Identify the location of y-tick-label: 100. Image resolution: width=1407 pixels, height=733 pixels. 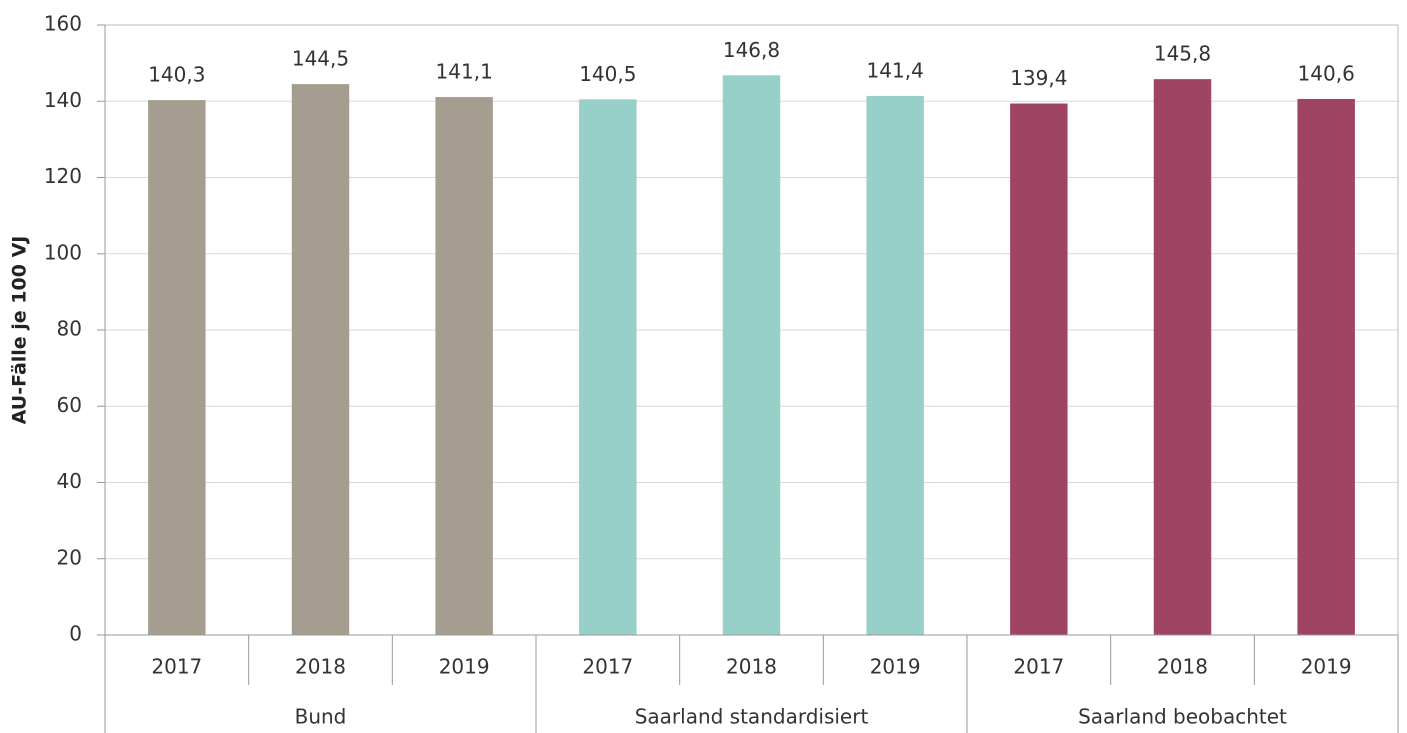
(63, 252).